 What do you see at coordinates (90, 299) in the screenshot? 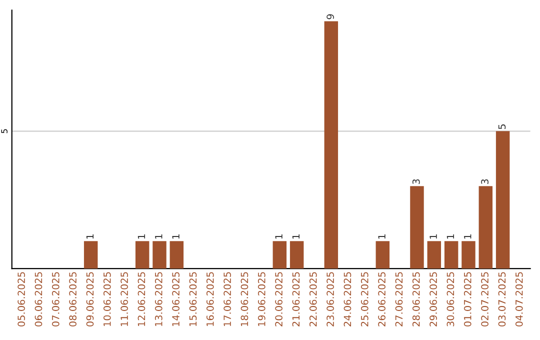
I see `x-tick-label: 09.06.2025` at bounding box center [90, 299].